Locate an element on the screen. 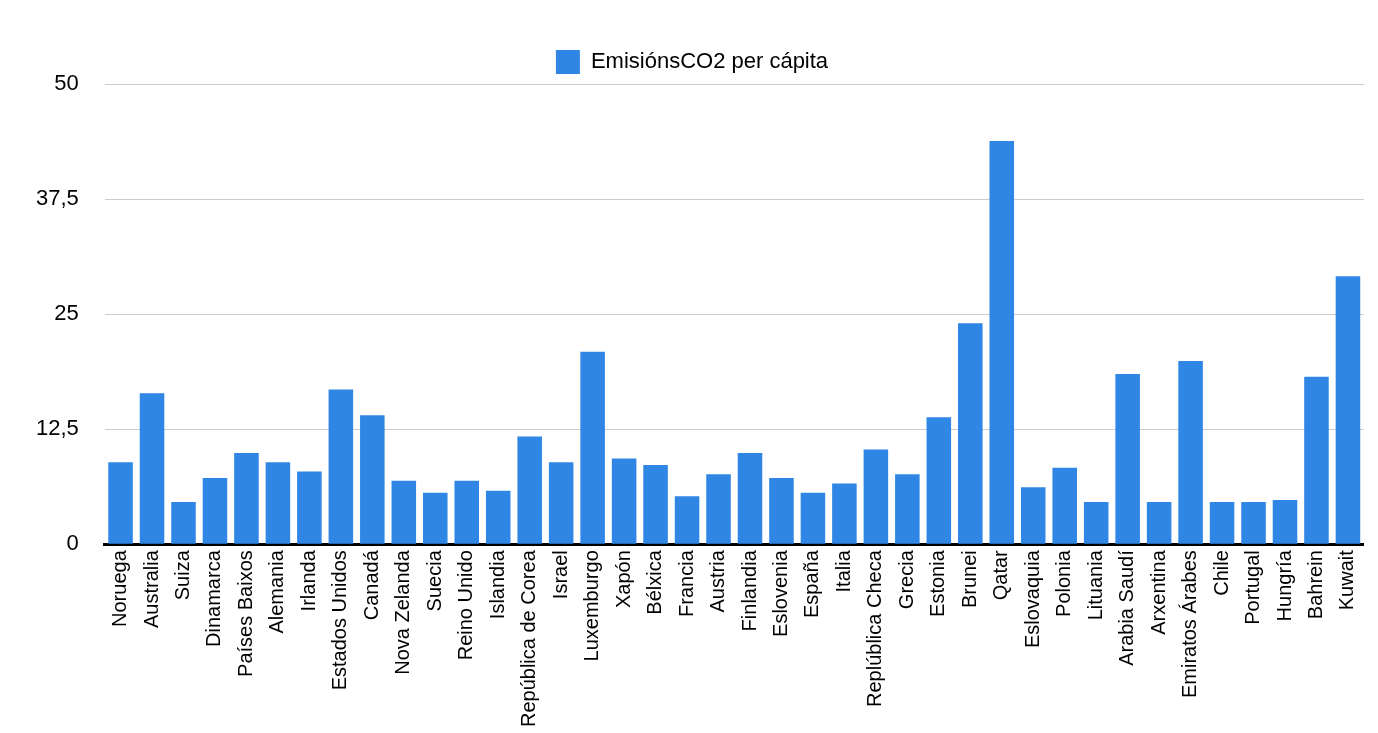  x-tick-label: Kuwait is located at coordinates (1346, 580).